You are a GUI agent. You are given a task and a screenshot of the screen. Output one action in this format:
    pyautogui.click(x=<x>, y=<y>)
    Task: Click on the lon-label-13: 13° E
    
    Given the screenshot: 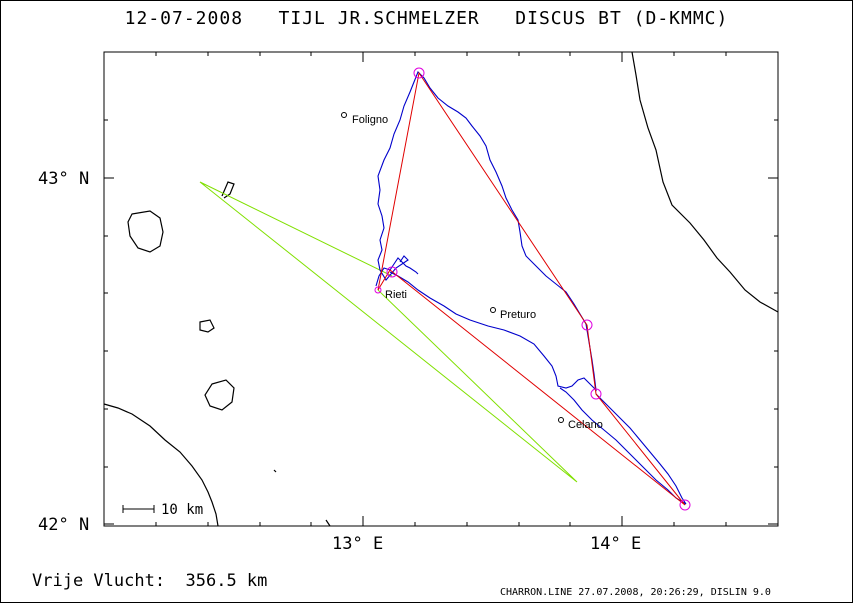 What is the action you would take?
    pyautogui.click(x=357, y=544)
    